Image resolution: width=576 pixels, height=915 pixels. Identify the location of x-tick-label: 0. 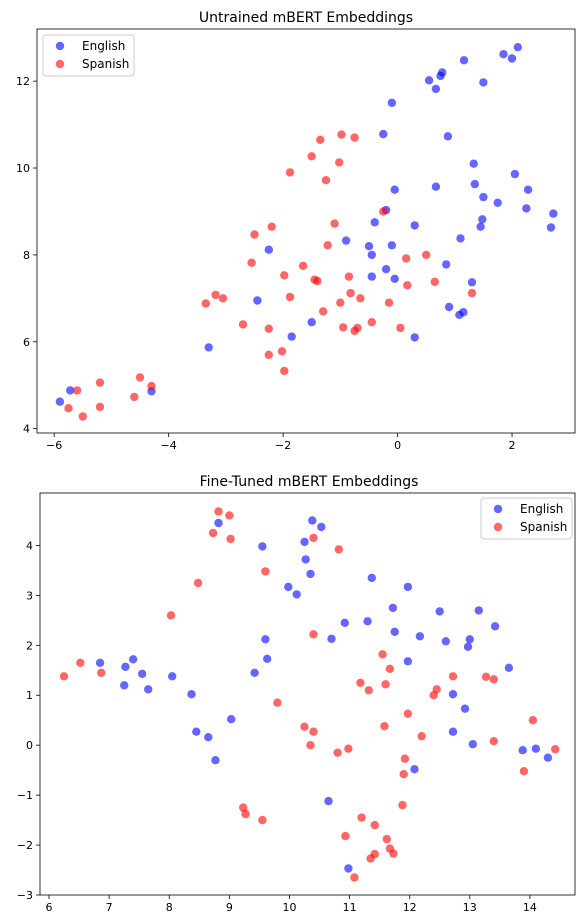
(397, 445).